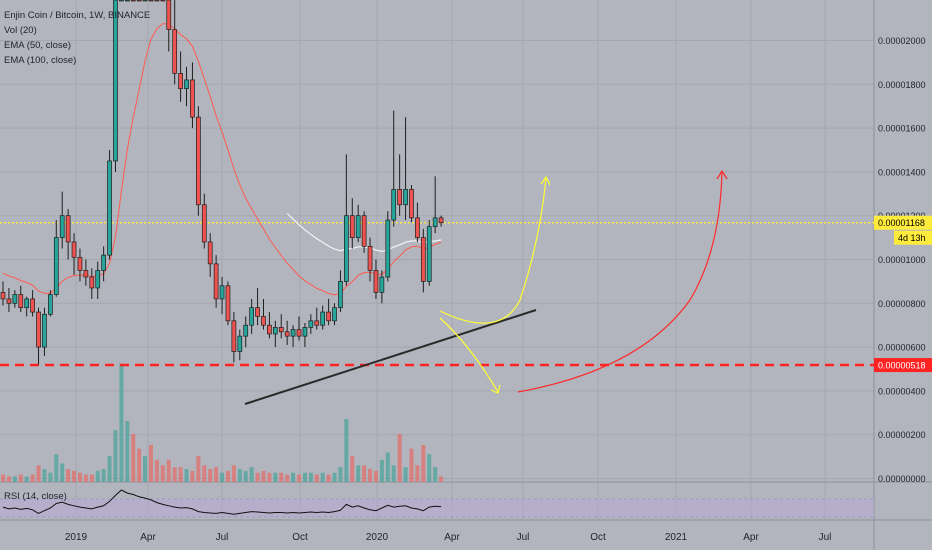 The width and height of the screenshot is (932, 550). What do you see at coordinates (377, 537) in the screenshot?
I see `time-tick-label: 2020` at bounding box center [377, 537].